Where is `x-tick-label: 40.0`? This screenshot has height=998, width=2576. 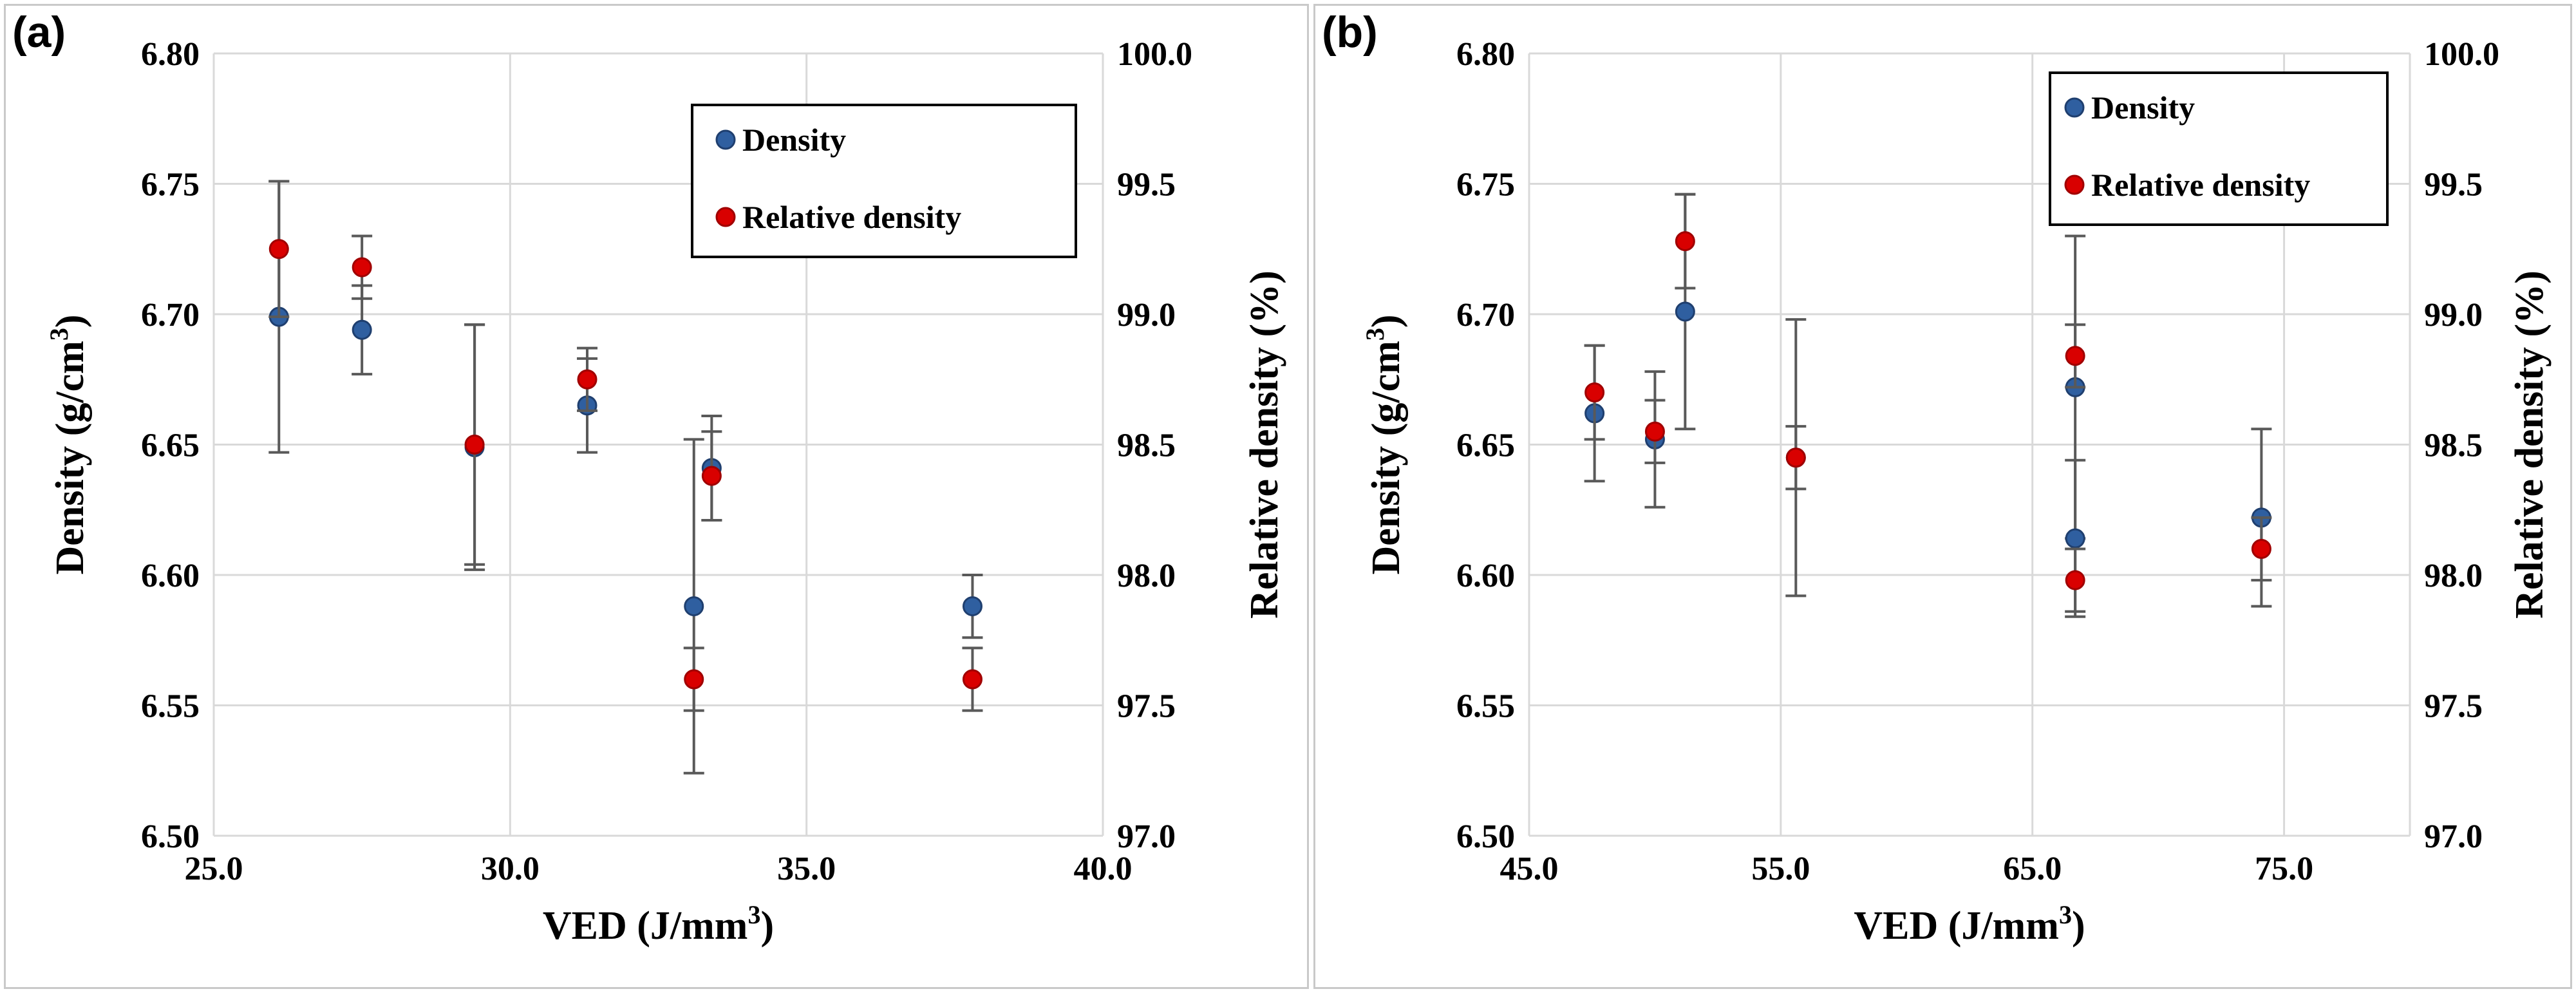
x-tick-label: 40.0 is located at coordinates (1103, 869).